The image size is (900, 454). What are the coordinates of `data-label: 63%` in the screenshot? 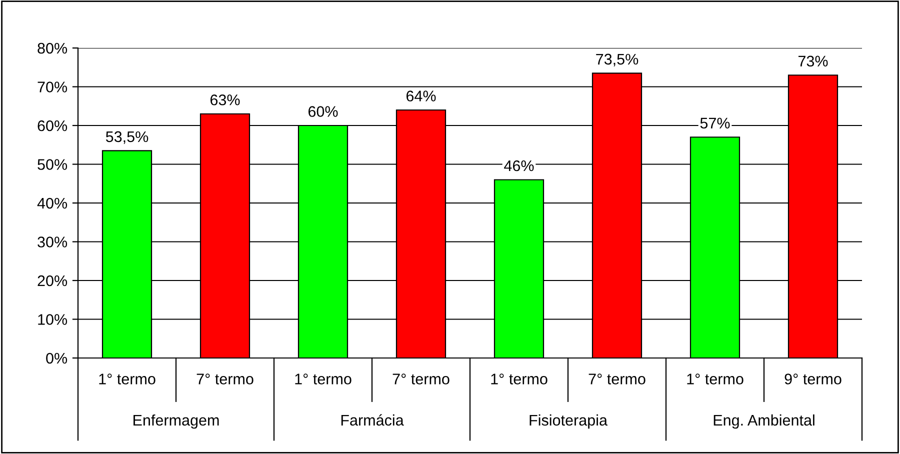 It's located at (225, 100).